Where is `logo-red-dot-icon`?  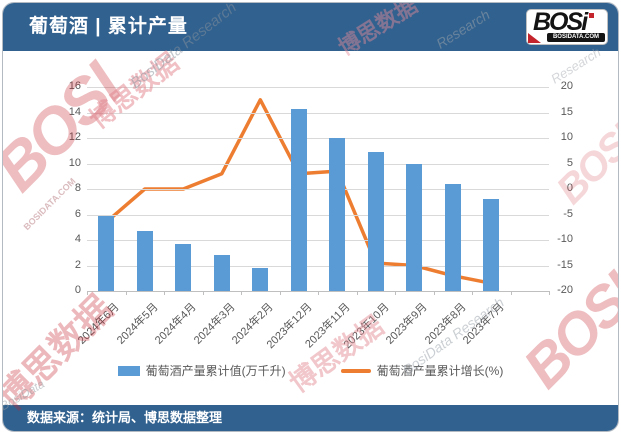
logo-red-dot-icon is located at coordinates (591, 15).